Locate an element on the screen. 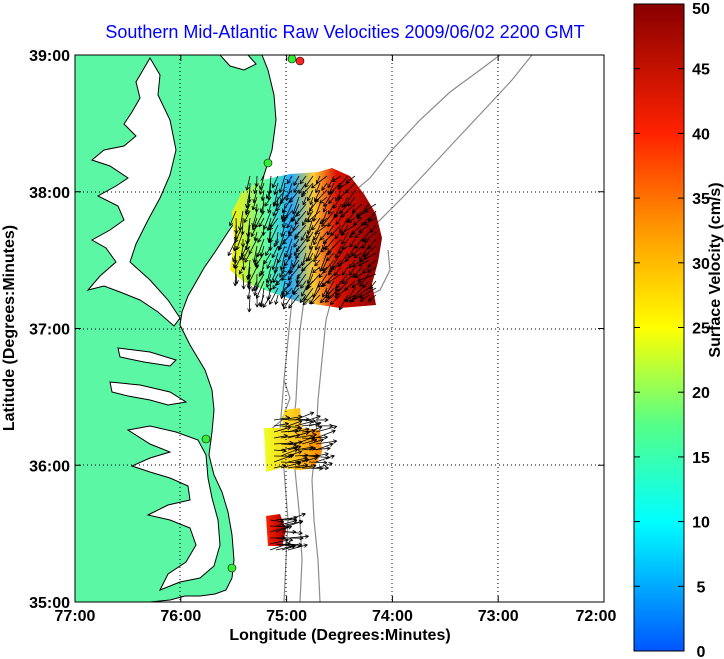 The image size is (724, 659). colorbar-tick-label: 0 is located at coordinates (701, 651).